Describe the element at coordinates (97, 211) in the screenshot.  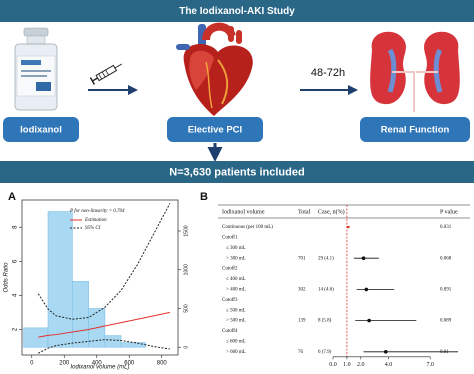
I see `annotation: P for non-linearity = 0.704` at that location.